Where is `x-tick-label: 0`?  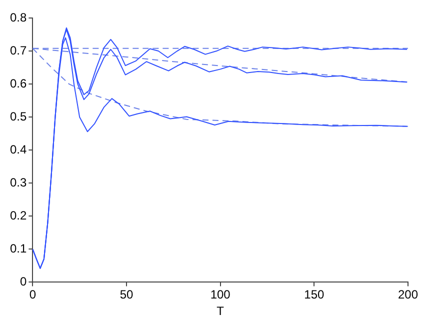
x-tick-label: 0 is located at coordinates (32, 295).